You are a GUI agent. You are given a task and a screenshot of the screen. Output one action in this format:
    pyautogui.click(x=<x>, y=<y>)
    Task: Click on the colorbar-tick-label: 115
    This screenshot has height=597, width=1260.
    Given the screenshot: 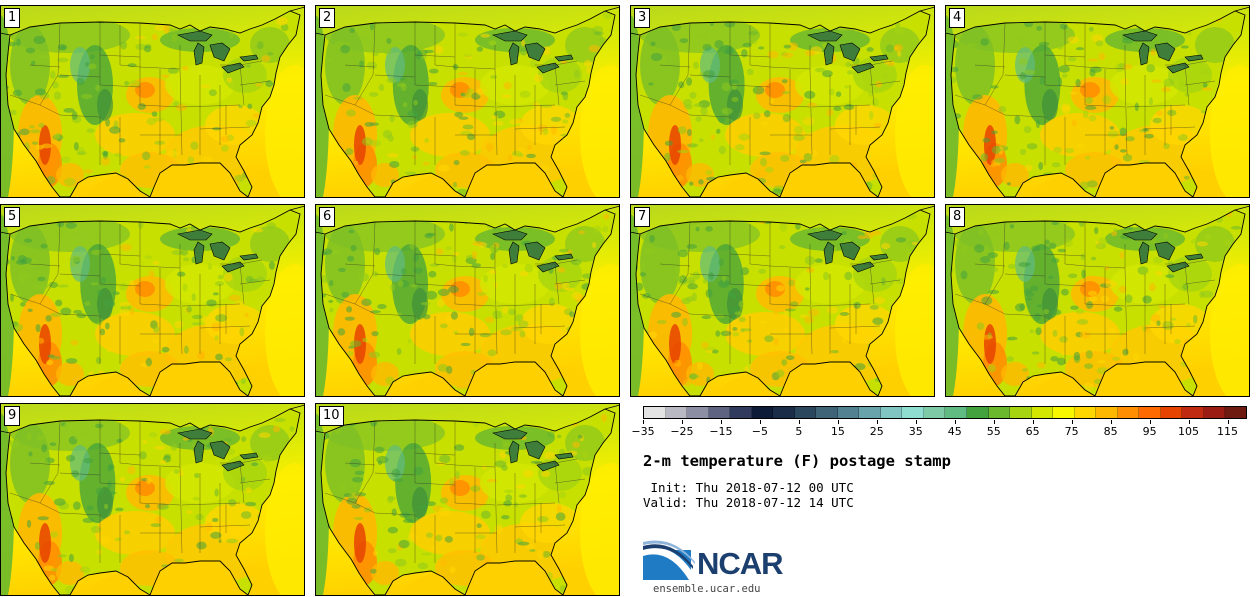 What is the action you would take?
    pyautogui.click(x=1228, y=431)
    